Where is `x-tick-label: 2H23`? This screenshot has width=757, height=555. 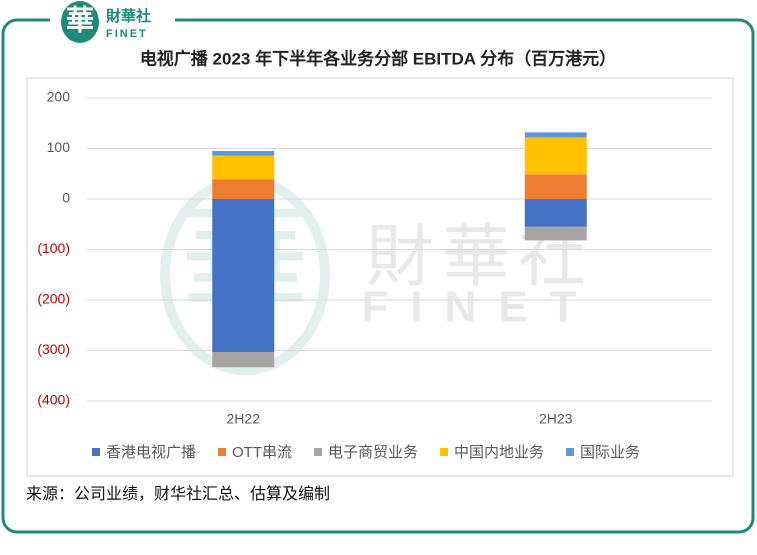 x-tick-label: 2H23 is located at coordinates (556, 419).